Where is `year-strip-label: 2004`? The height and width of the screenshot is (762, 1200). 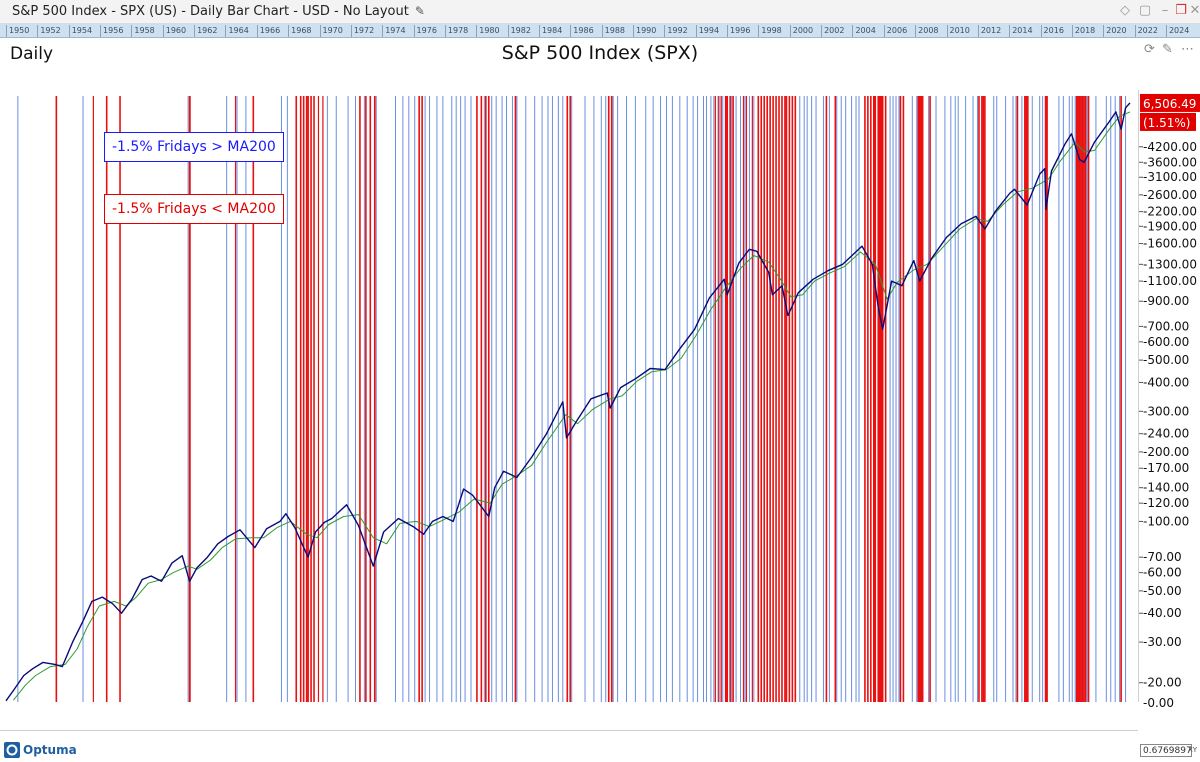 year-strip-label: 2004 is located at coordinates (864, 31).